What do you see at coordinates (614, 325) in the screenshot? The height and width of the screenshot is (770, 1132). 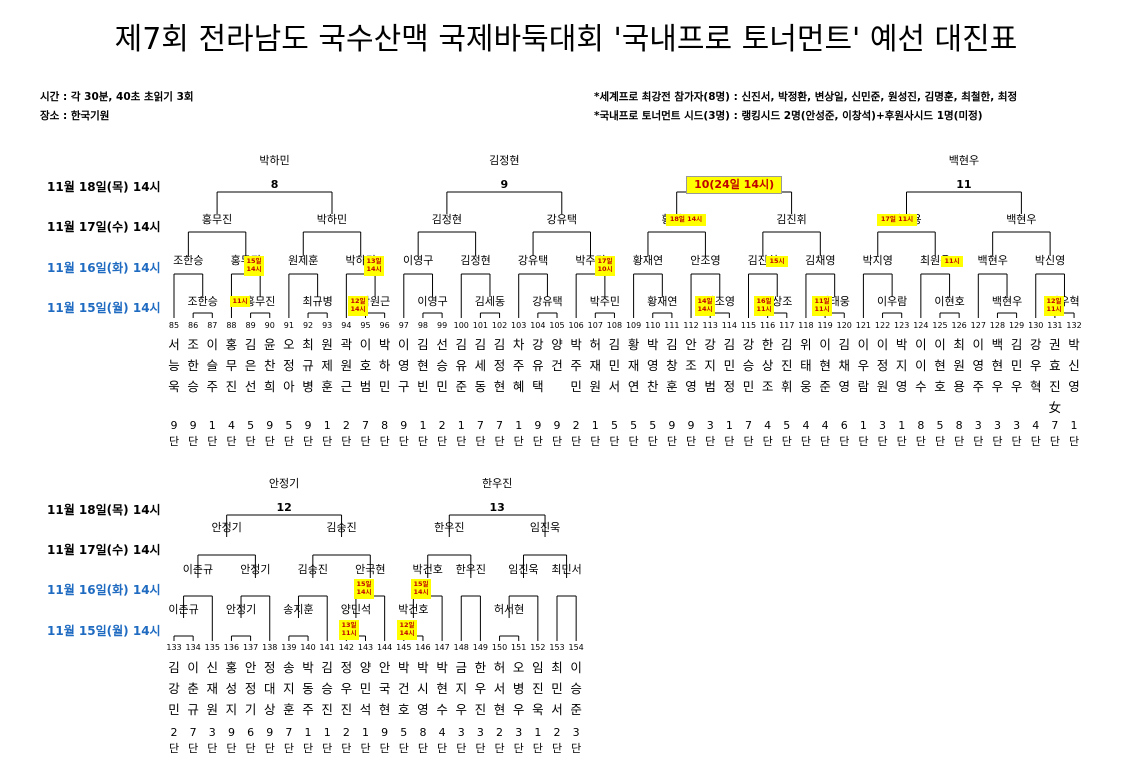 I see `seat-number: 108` at bounding box center [614, 325].